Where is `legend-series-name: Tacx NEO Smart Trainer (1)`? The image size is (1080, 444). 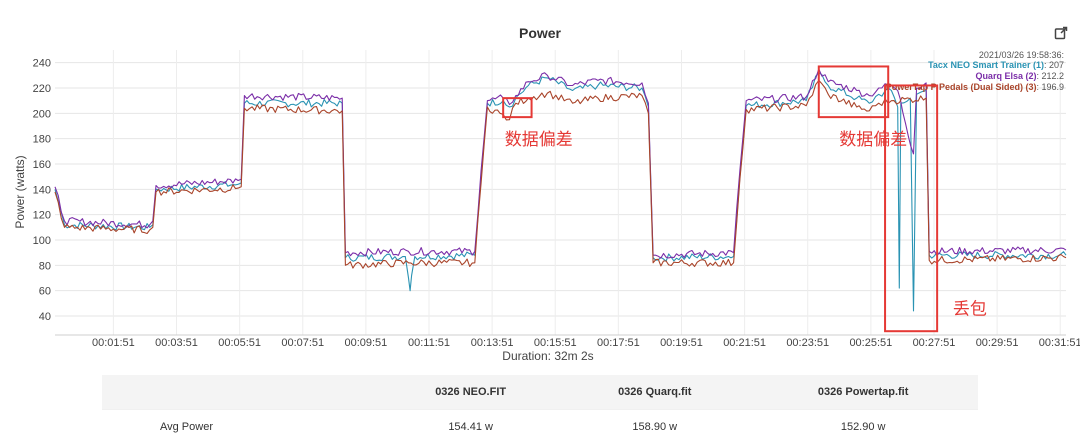
legend-series-name: Tacx NEO Smart Trainer (1) is located at coordinates (986, 65).